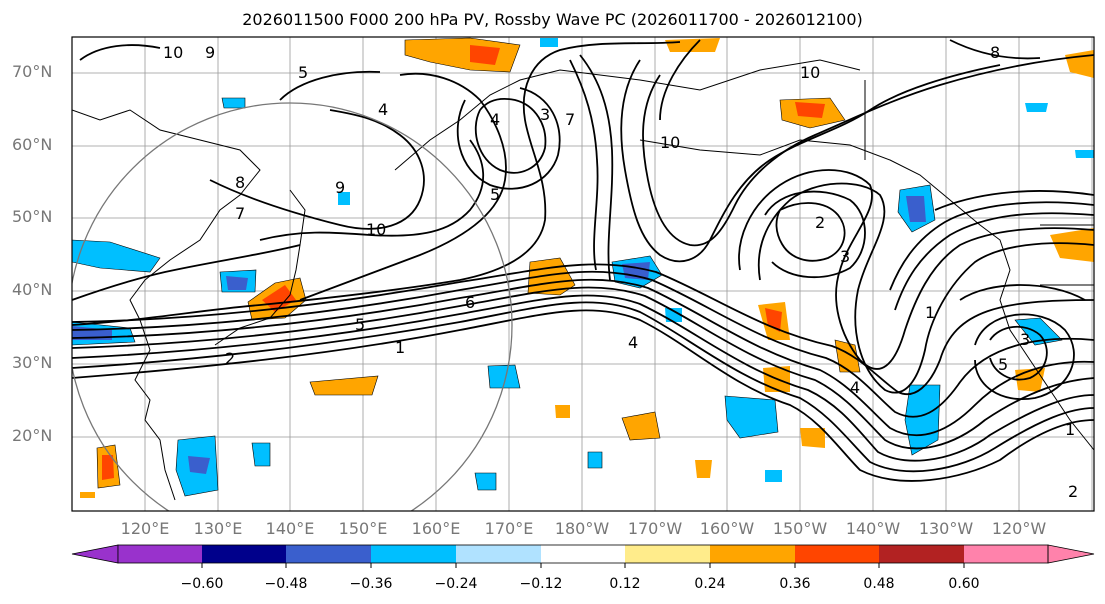  What do you see at coordinates (32, 216) in the screenshot?
I see `lat-label: 50°N` at bounding box center [32, 216].